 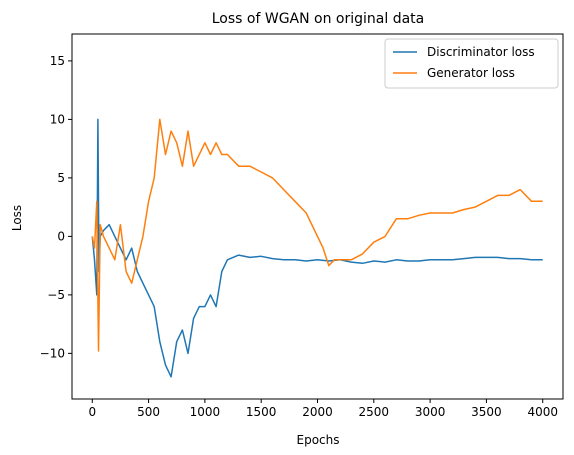 What do you see at coordinates (61, 236) in the screenshot?
I see `y-tick-label: 0` at bounding box center [61, 236].